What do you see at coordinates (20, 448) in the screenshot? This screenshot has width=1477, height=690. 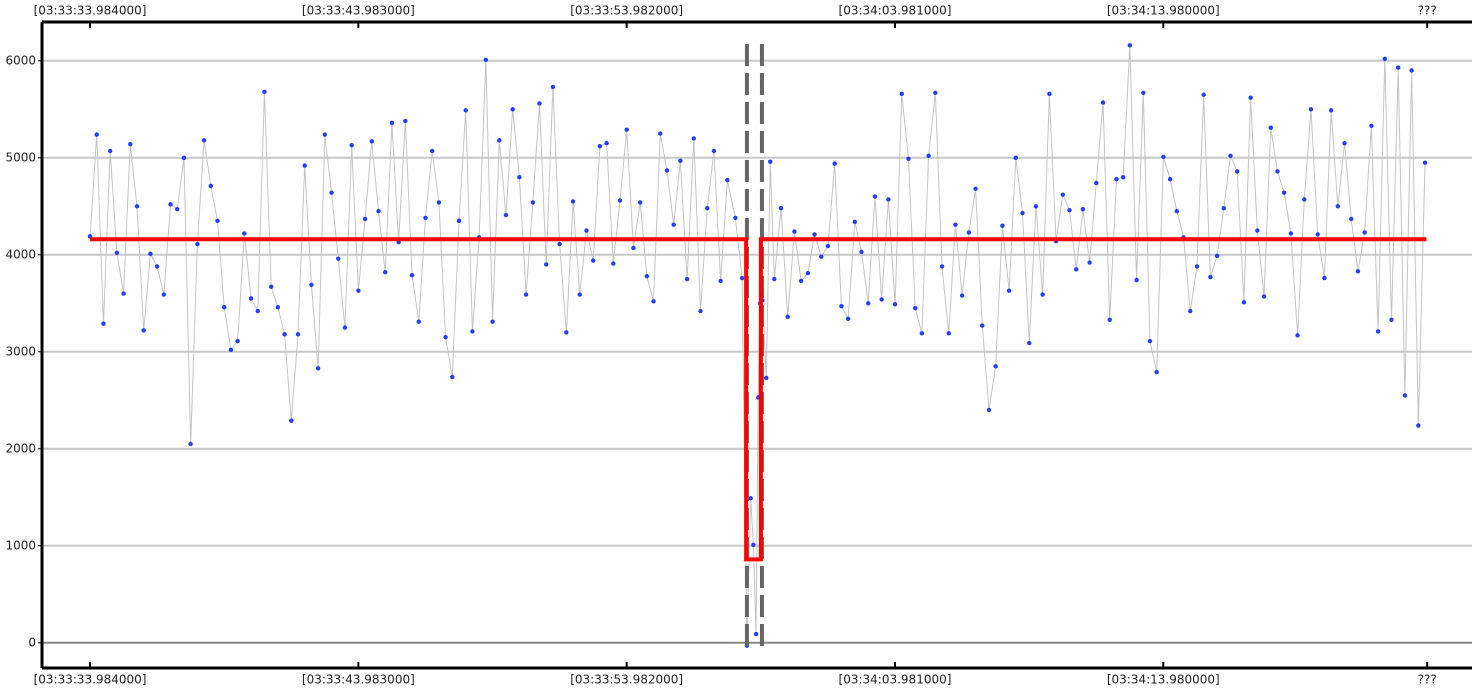 I see `y-tick-label: 2000` at bounding box center [20, 448].